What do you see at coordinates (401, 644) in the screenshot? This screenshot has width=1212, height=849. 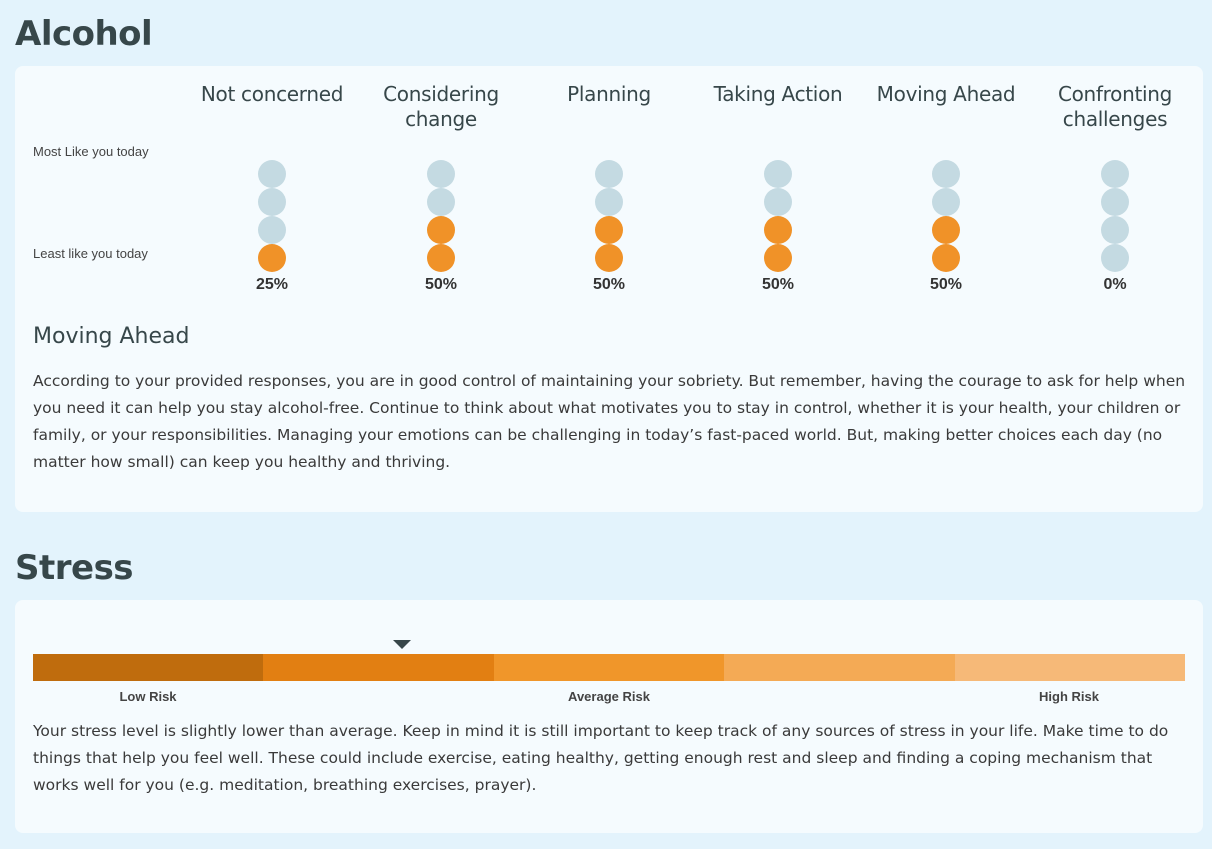 I see `risk-marker` at bounding box center [401, 644].